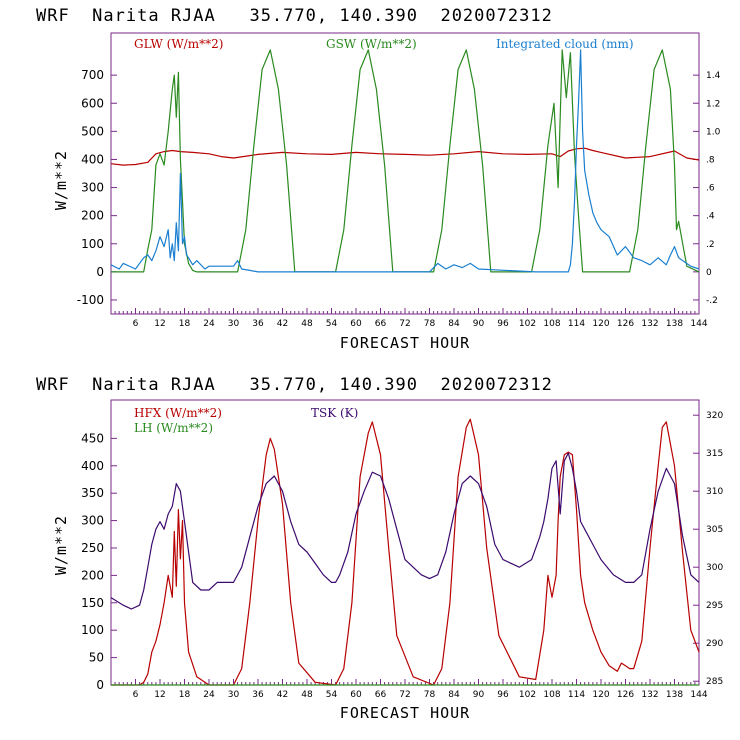 This screenshot has width=740, height=740. Describe the element at coordinates (92, 103) in the screenshot. I see `y-tick-label: 600` at that location.